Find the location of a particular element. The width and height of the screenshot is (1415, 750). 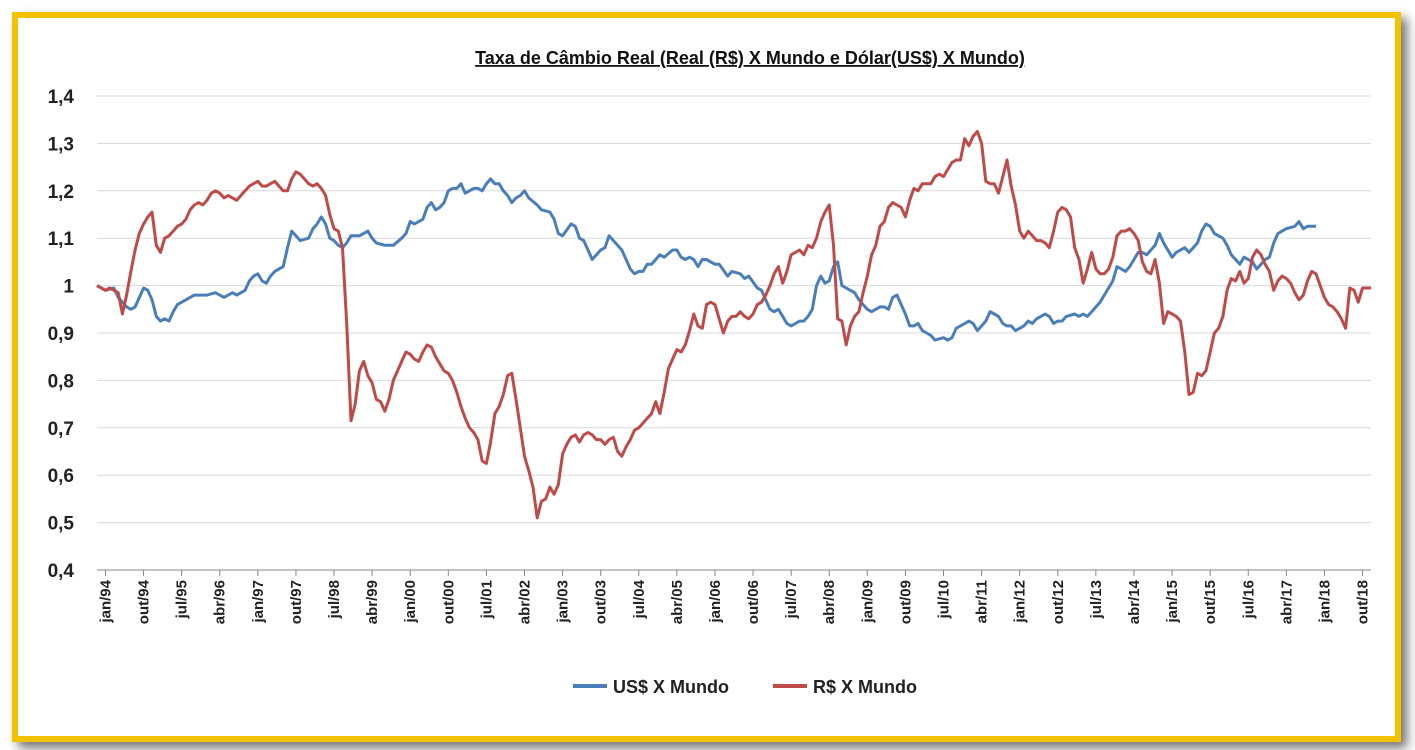

x-tick-label: out/15 is located at coordinates (1210, 602).